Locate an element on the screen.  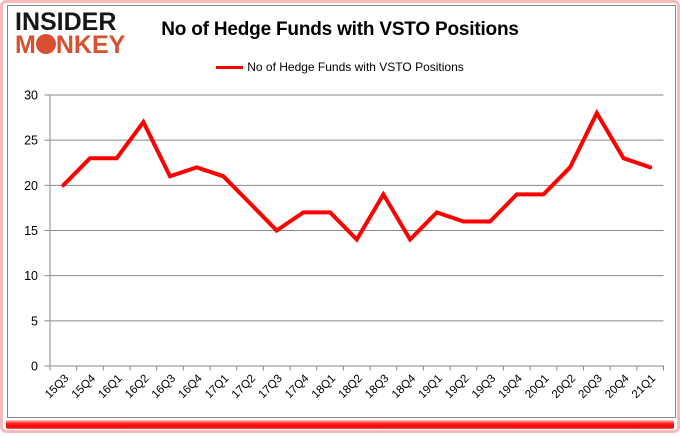
chart-title: No of Hedge Funds with VSTO Positions is located at coordinates (340, 29).